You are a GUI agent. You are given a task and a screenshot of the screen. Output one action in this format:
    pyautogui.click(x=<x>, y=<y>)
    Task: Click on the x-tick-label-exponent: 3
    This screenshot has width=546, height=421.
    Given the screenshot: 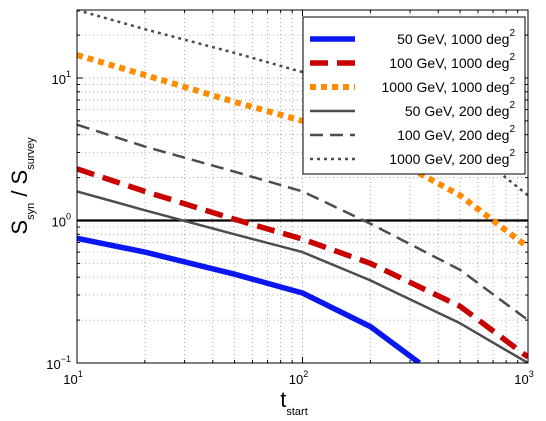 What is the action you would take?
    pyautogui.click(x=531, y=374)
    